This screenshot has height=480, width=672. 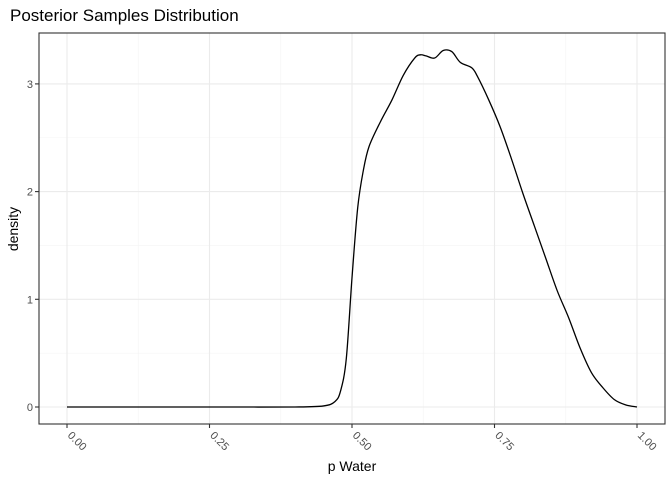 What do you see at coordinates (30, 193) in the screenshot?
I see `y-tick-label: 2` at bounding box center [30, 193].